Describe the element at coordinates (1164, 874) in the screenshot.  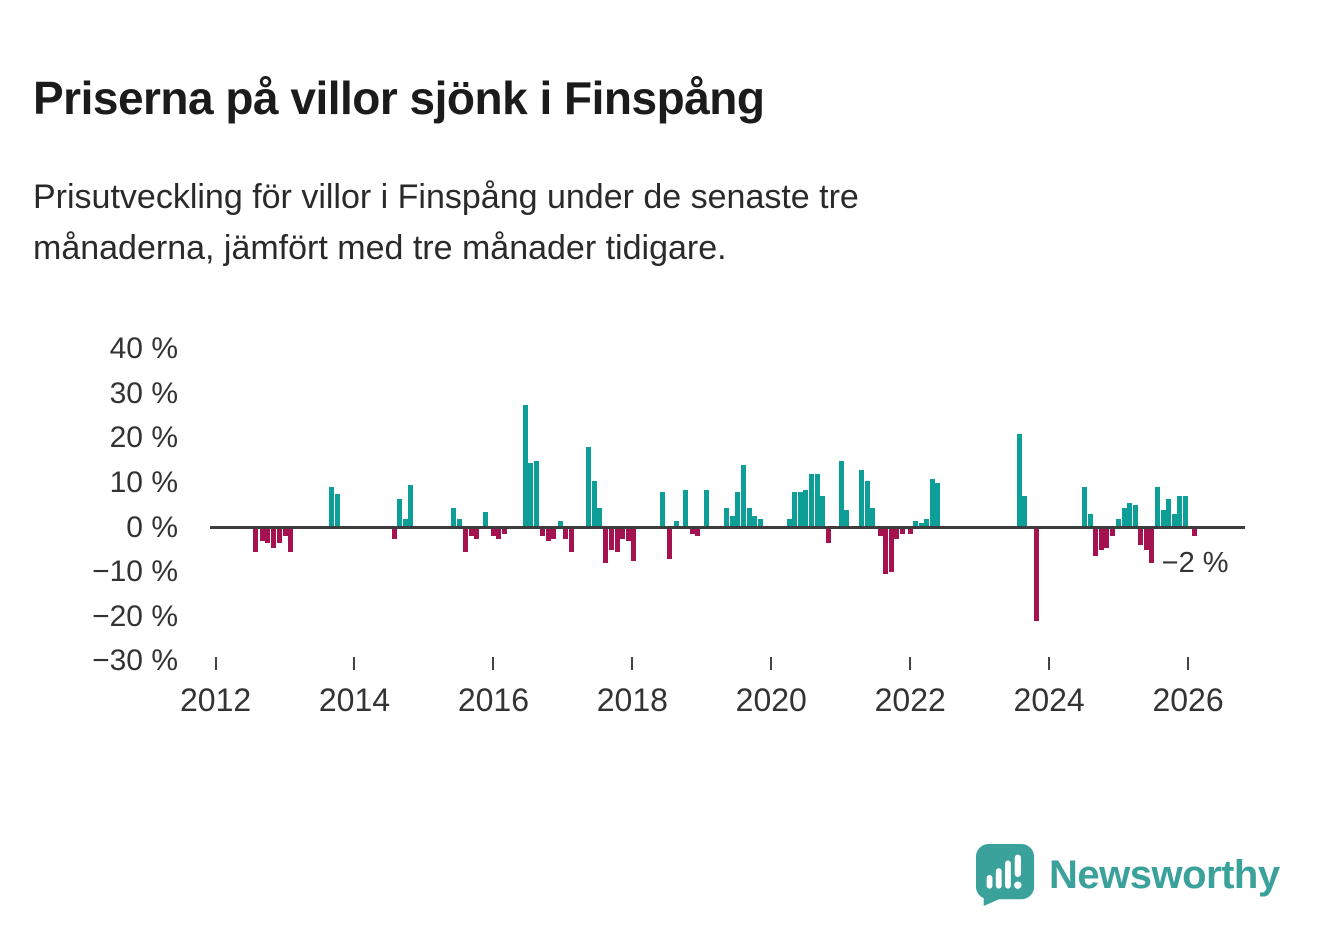
I see `newsworthy-logo-text: Newsworthy` at that location.